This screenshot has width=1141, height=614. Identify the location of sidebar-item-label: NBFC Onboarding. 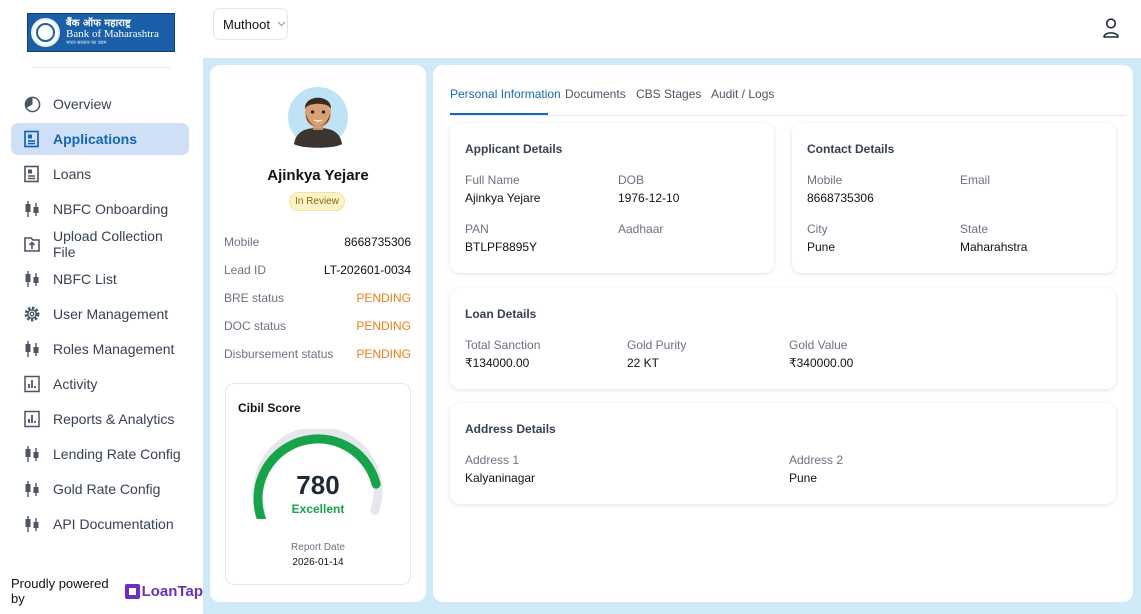
(111, 209).